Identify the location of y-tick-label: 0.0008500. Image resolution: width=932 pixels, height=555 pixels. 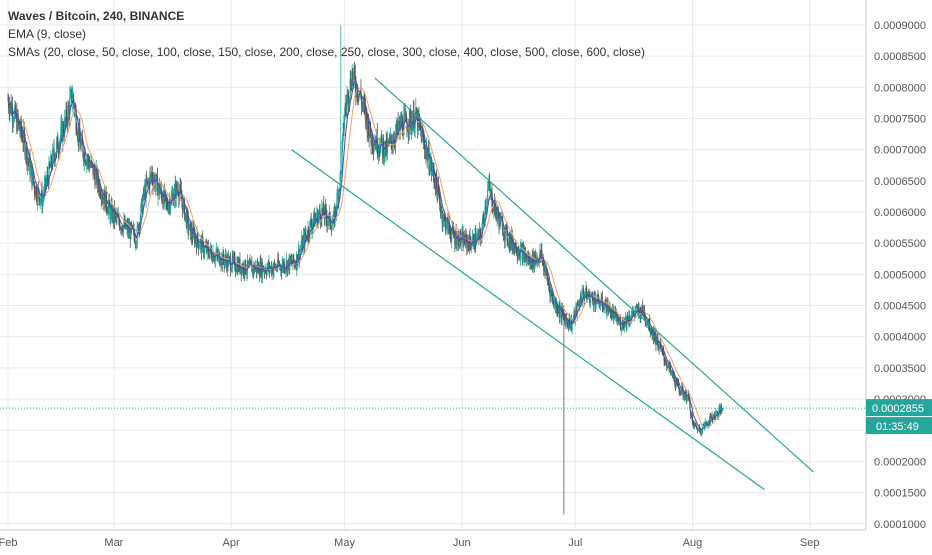
(900, 57).